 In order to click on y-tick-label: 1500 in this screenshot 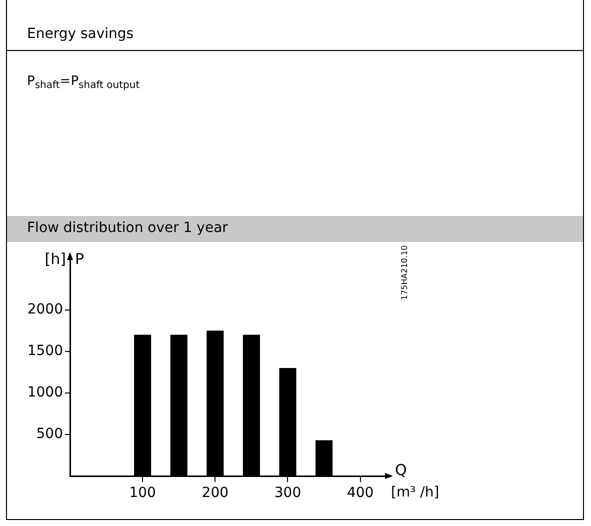, I will do `click(45, 351)`.